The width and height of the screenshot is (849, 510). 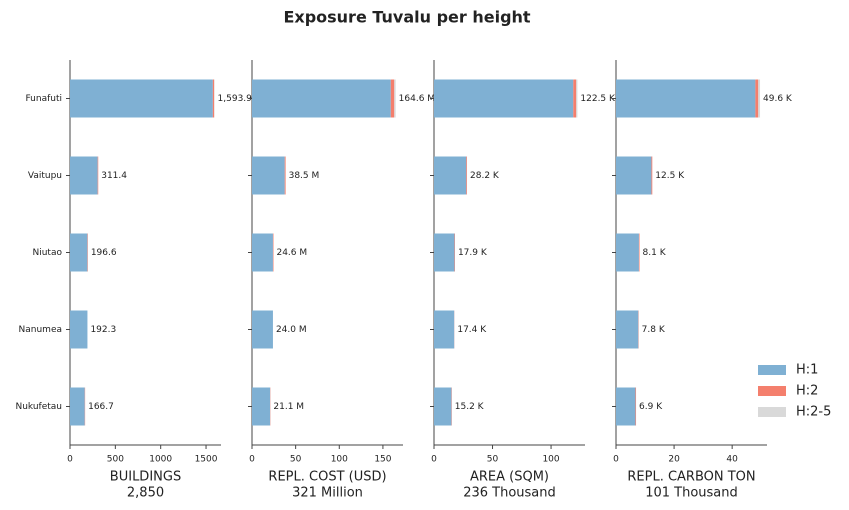 What do you see at coordinates (674, 460) in the screenshot?
I see `x-tick-label: 20` at bounding box center [674, 460].